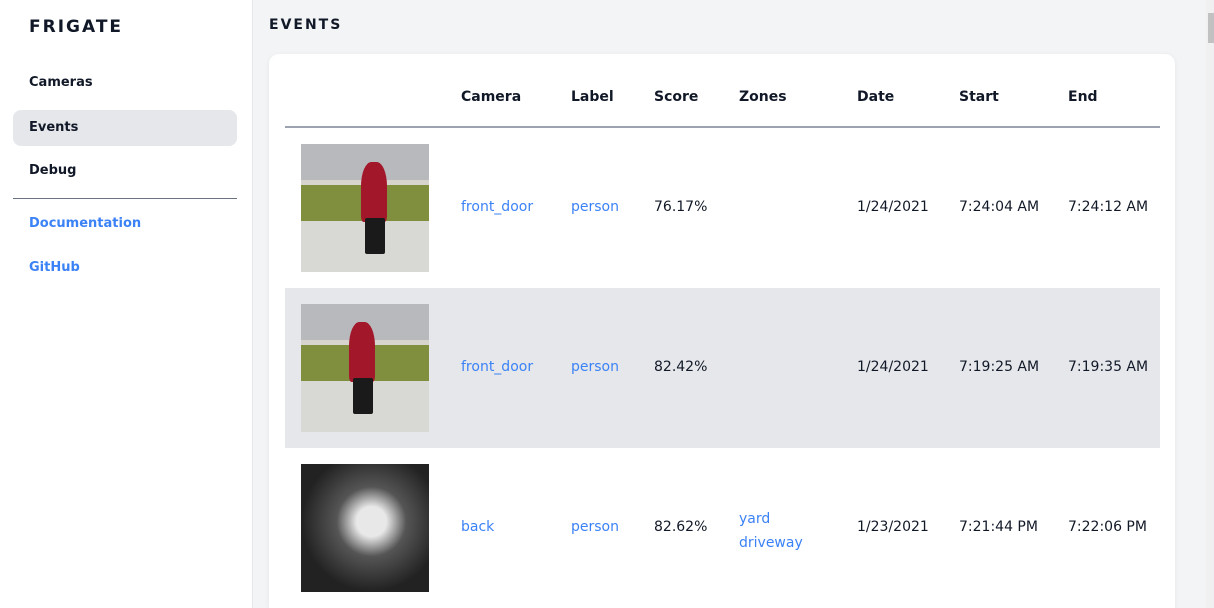 Image resolution: width=1214 pixels, height=608 pixels. I want to click on score-cell: 76.17%, so click(681, 207).